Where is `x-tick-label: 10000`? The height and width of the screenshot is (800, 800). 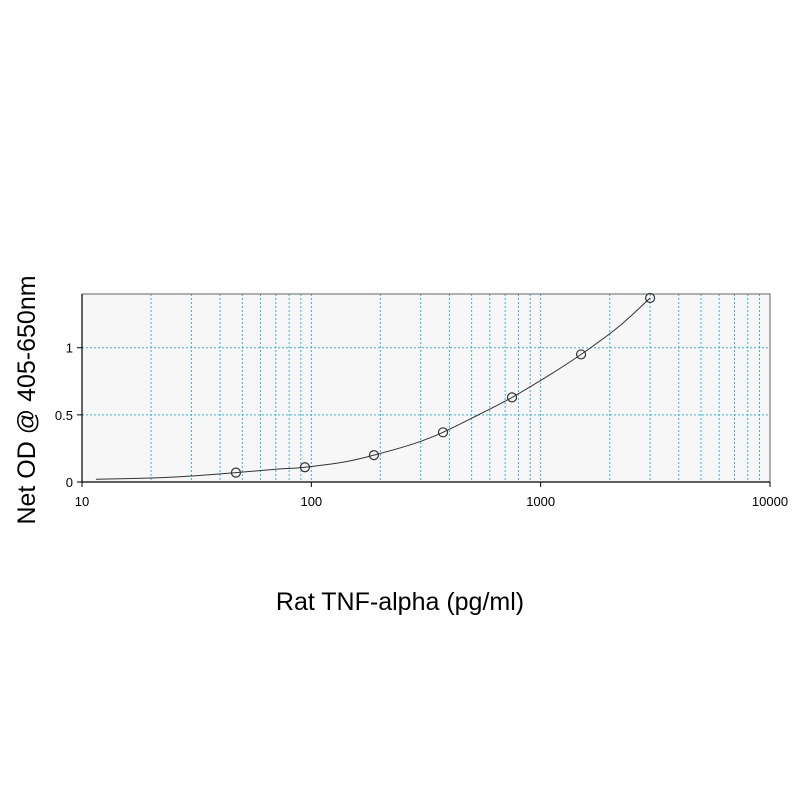
x-tick-label: 10000 is located at coordinates (770, 501).